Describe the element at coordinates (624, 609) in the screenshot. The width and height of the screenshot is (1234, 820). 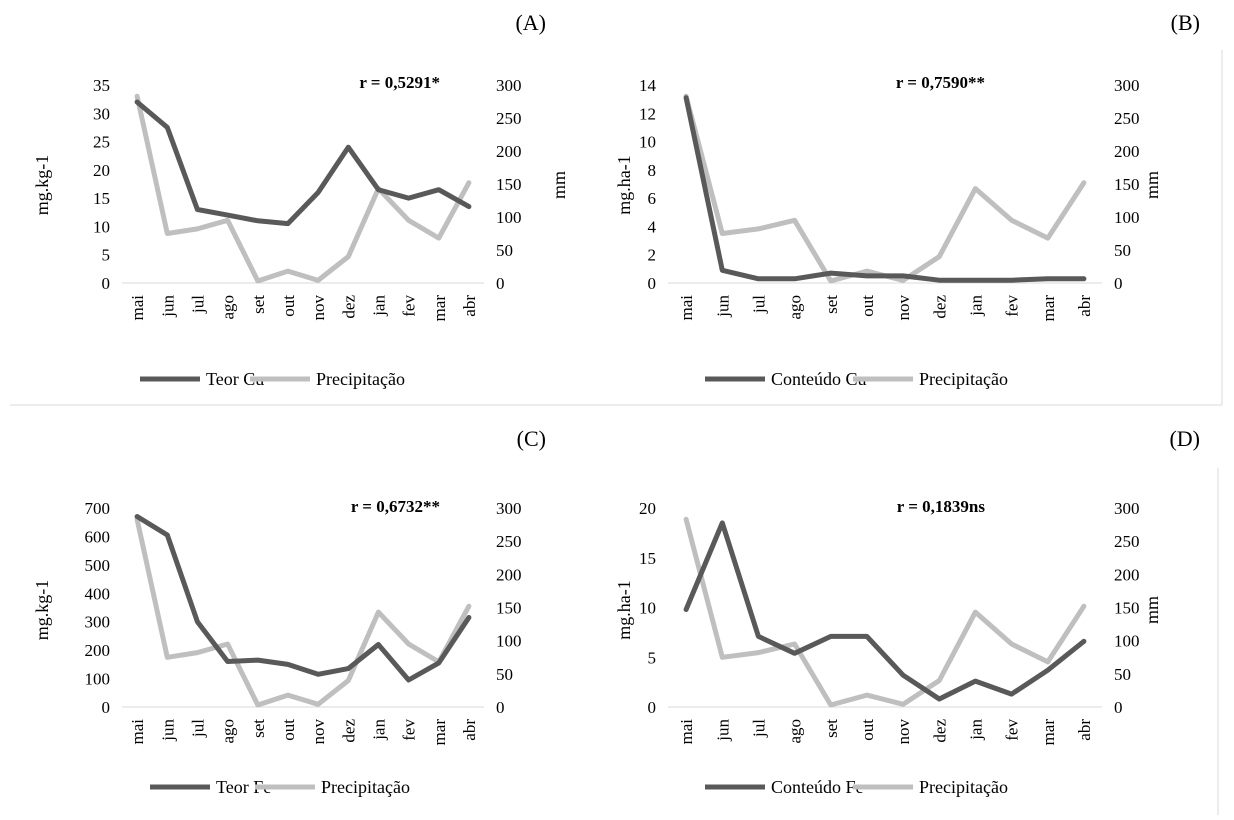
I see `y-left-axis-label: mg.ha-1` at that location.